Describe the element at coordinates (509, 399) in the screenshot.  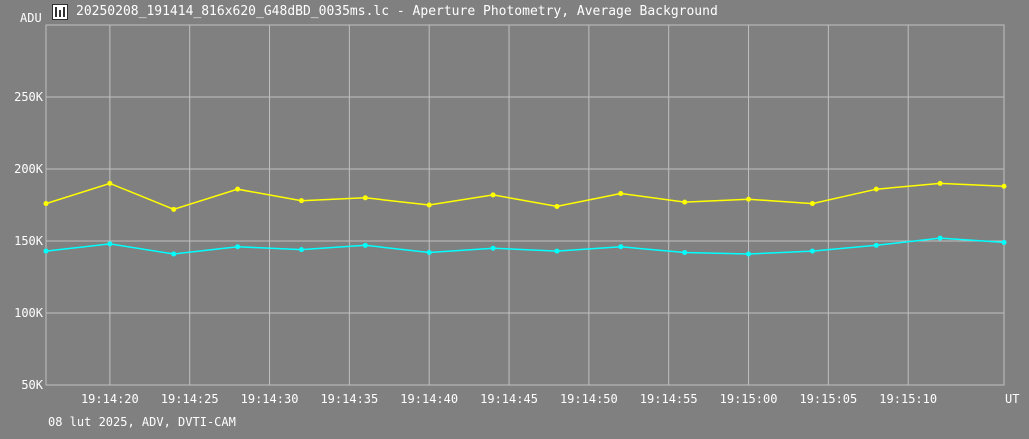
I see `x-tick-label: 19:14:45` at that location.